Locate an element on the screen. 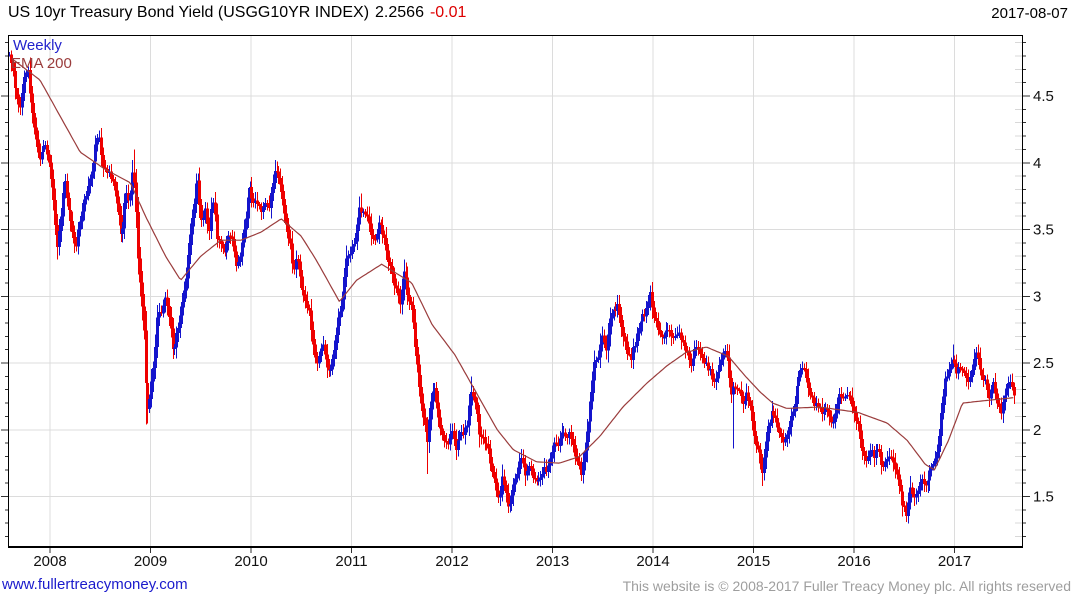 The image size is (1075, 600). x-axis-tick-label: 2014 is located at coordinates (652, 561).